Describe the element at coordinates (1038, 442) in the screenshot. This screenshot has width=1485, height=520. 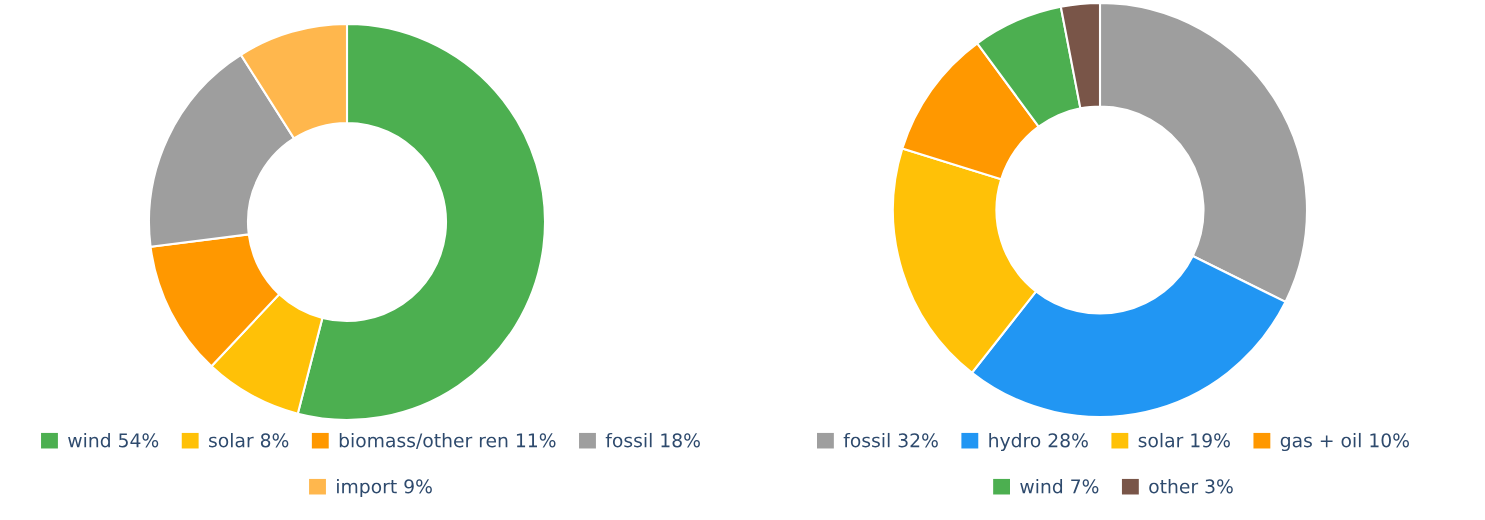
I see `legend-label: hydro 28%` at that location.